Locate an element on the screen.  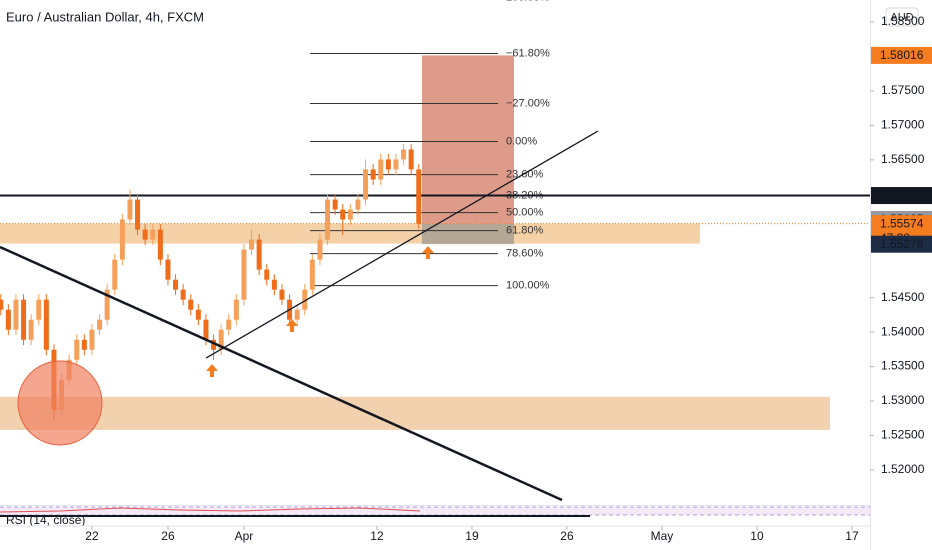
time-axis-bg is located at coordinates (466, 538).